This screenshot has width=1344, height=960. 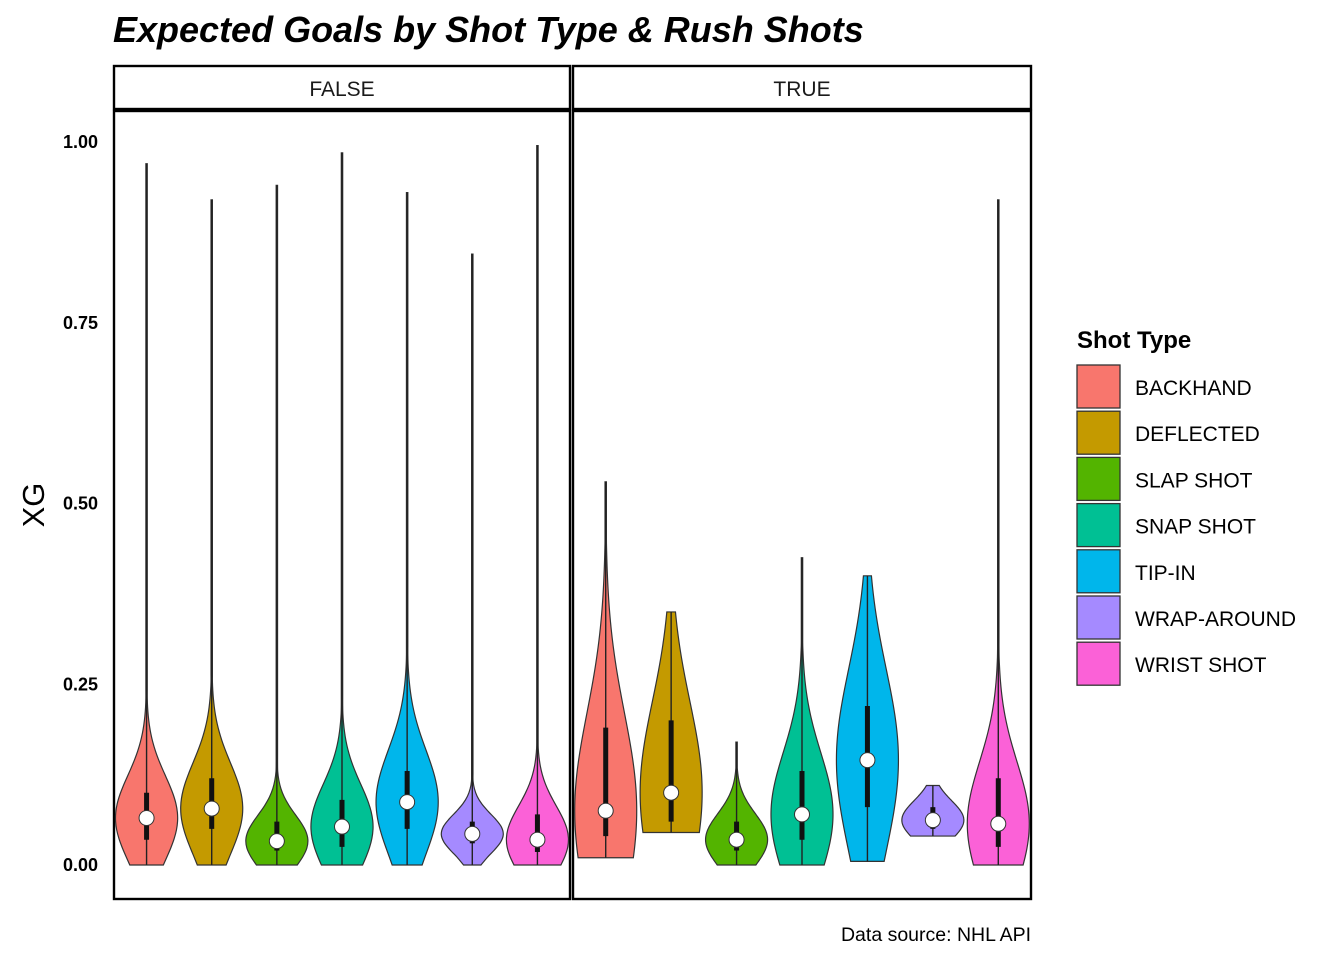 I want to click on legend-item: TIP-IN, so click(x=1136, y=571).